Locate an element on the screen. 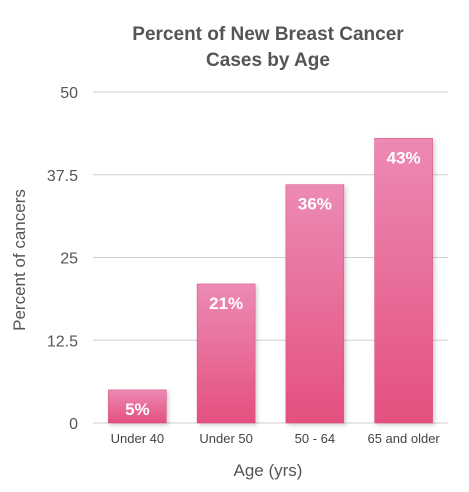  y-axis-ticks: 0 12.5 25 37.5 50 is located at coordinates (62, 259).